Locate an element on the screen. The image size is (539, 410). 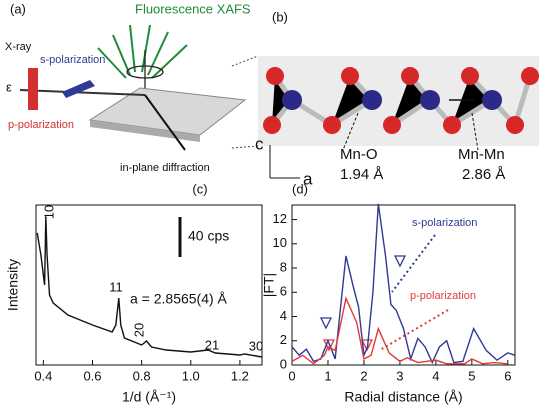
x-tick-label: 1 is located at coordinates (327, 375).